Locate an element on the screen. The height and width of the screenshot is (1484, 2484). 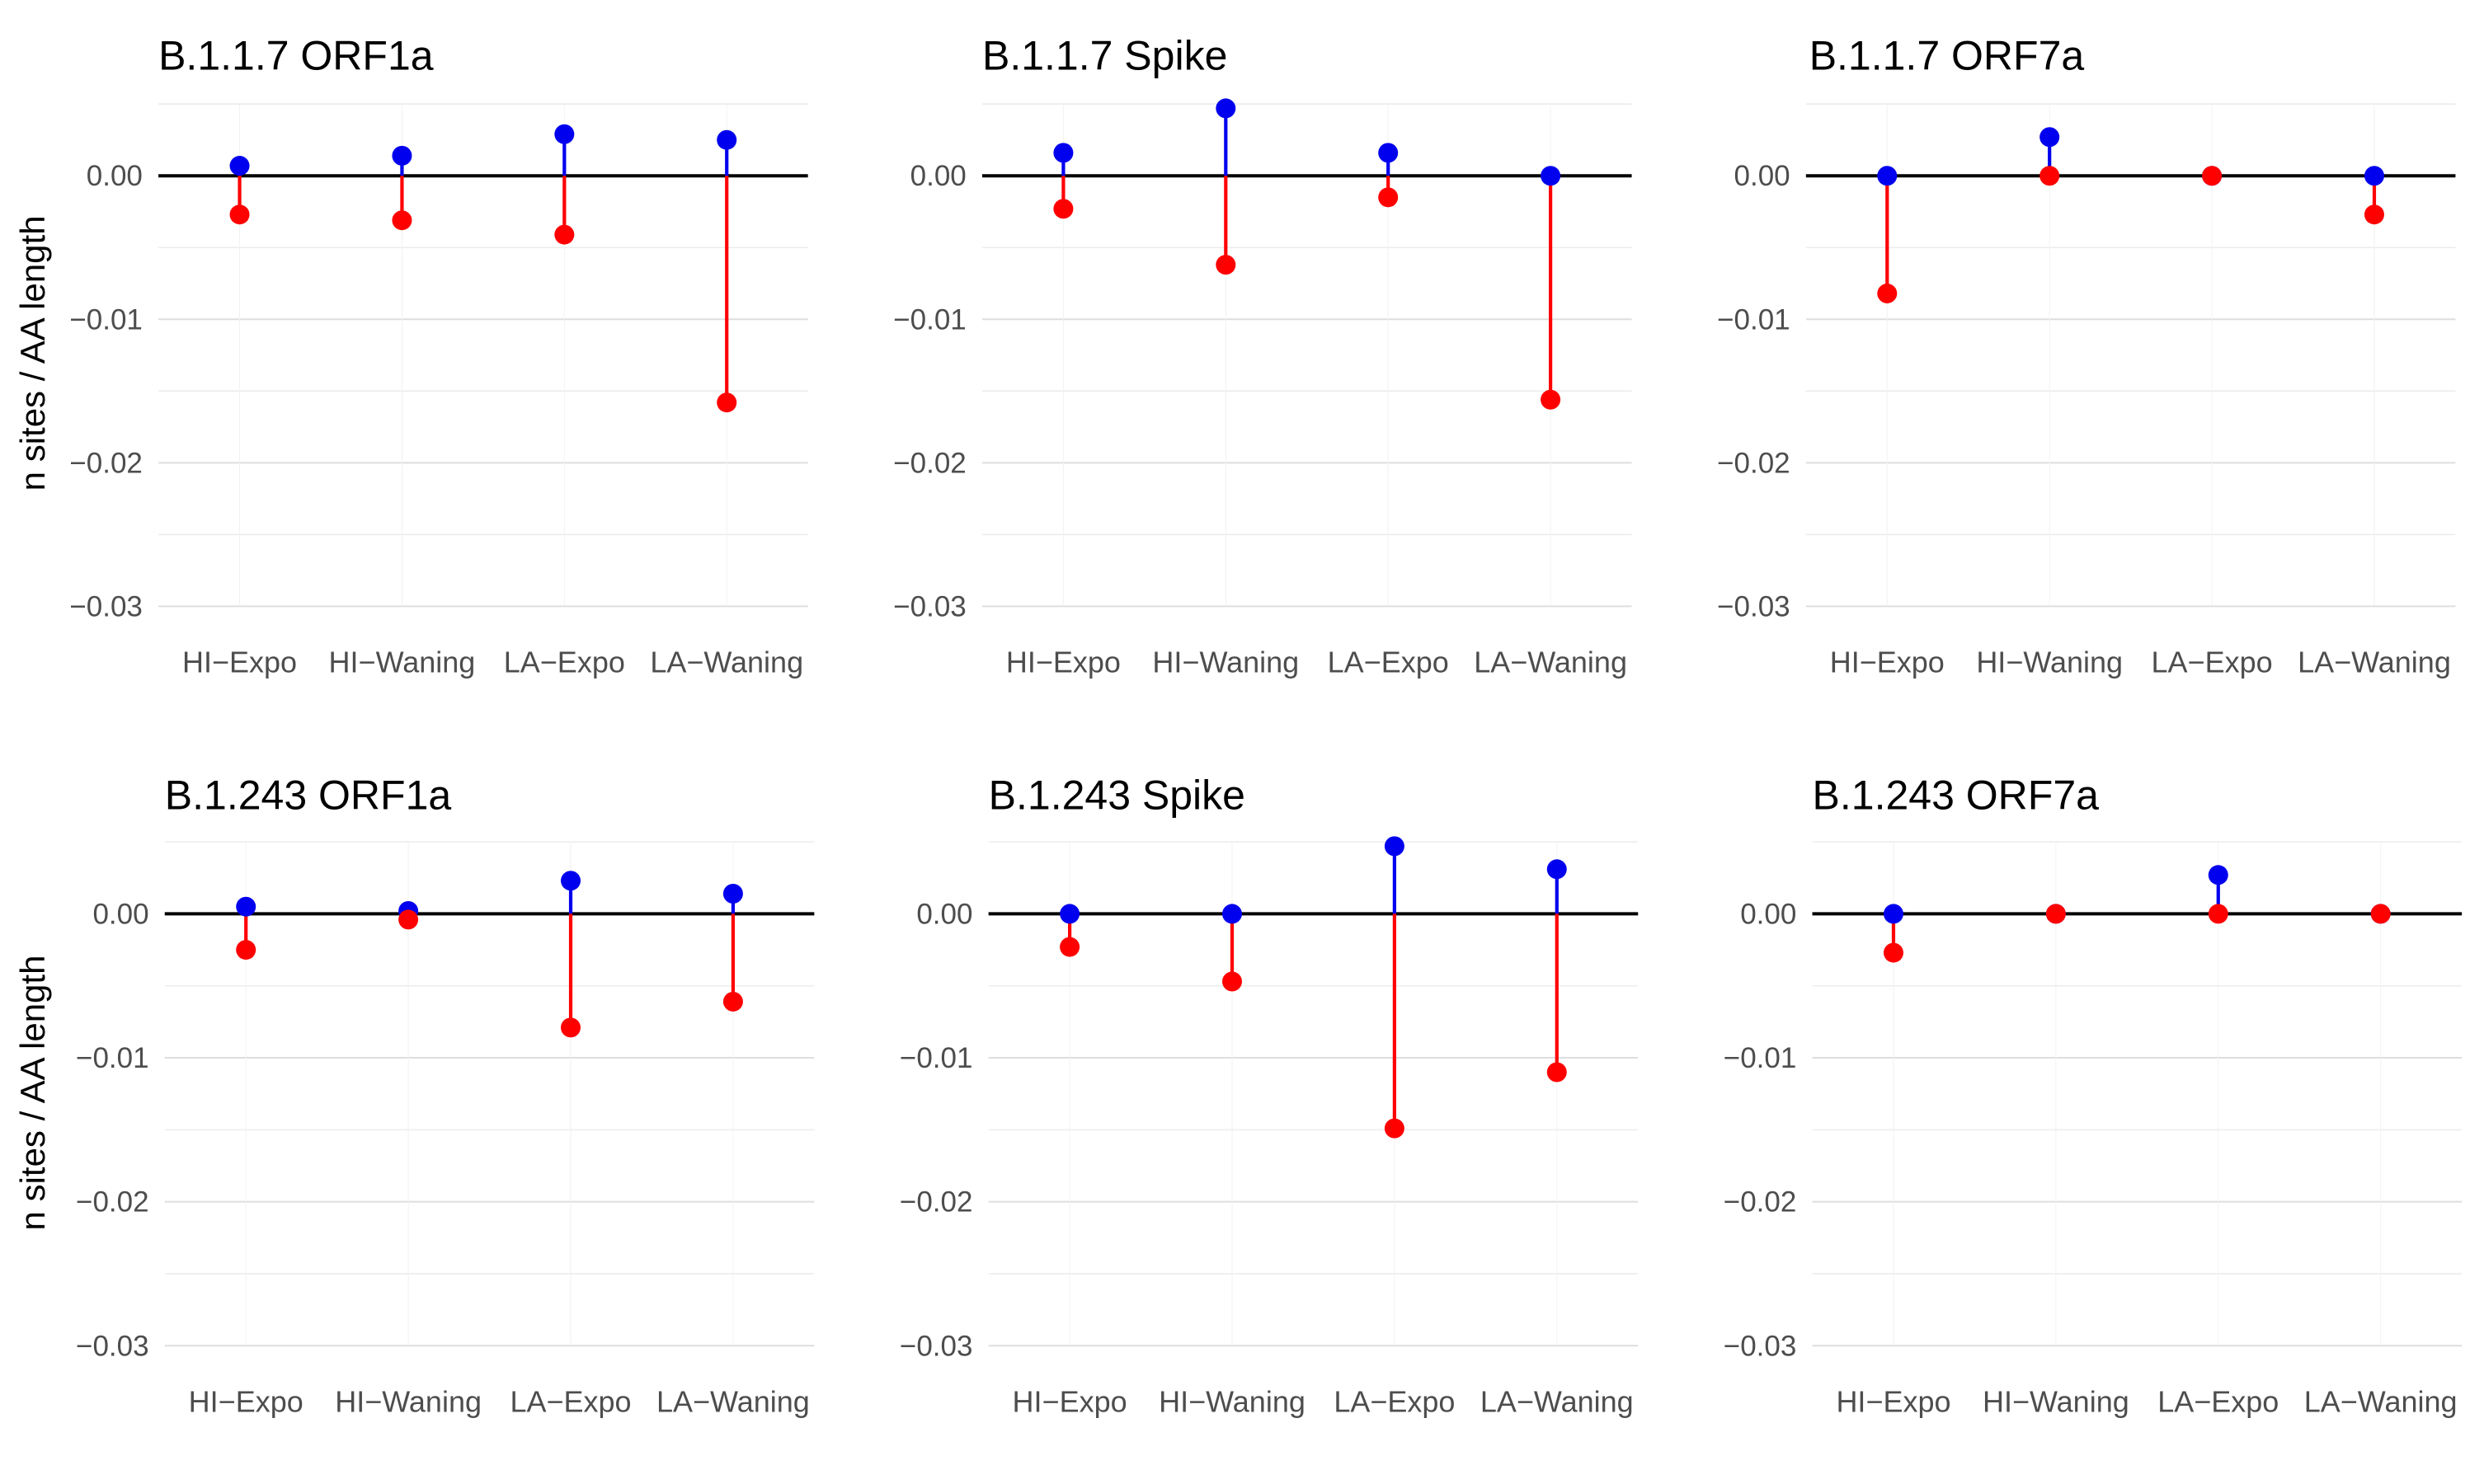
panel-title: B.1.1.7 ORF7a is located at coordinates (1947, 55).